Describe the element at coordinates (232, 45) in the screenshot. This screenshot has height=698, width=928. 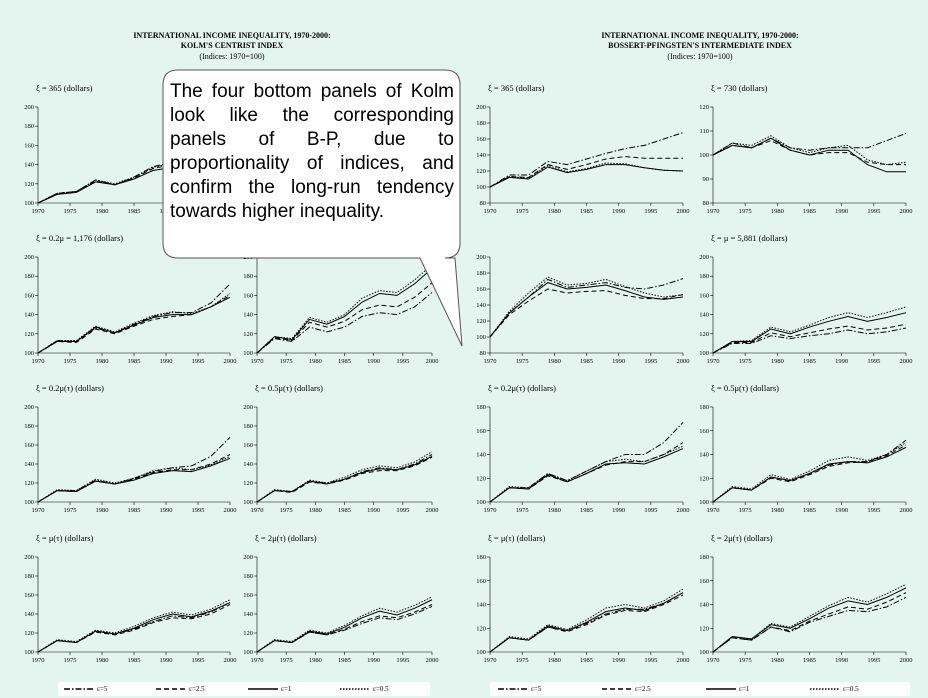
I see `header-subtitle: KOLM'S CENTRIST INDEX` at that location.